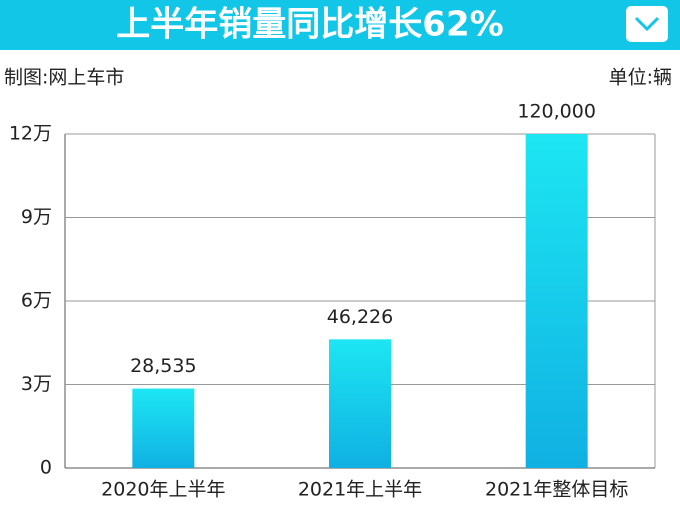  I want to click on y-tick-label: 6万, so click(36, 301).